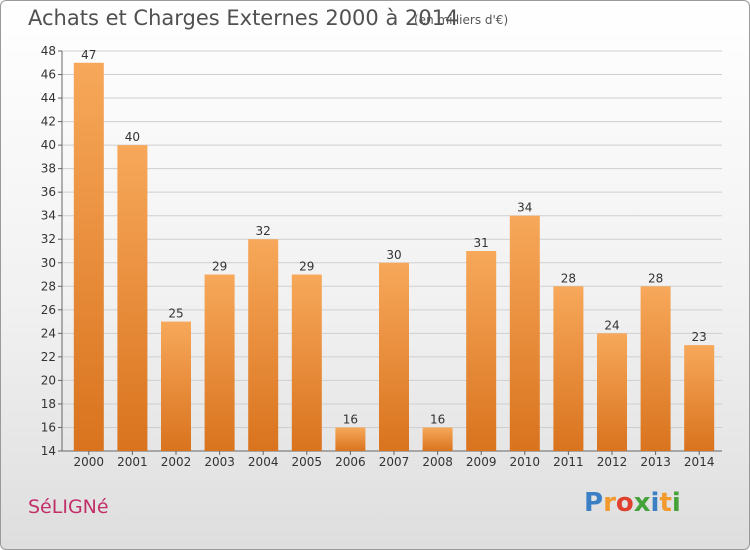 The image size is (750, 550). Describe the element at coordinates (48, 169) in the screenshot. I see `y-tick-label: 38` at that location.